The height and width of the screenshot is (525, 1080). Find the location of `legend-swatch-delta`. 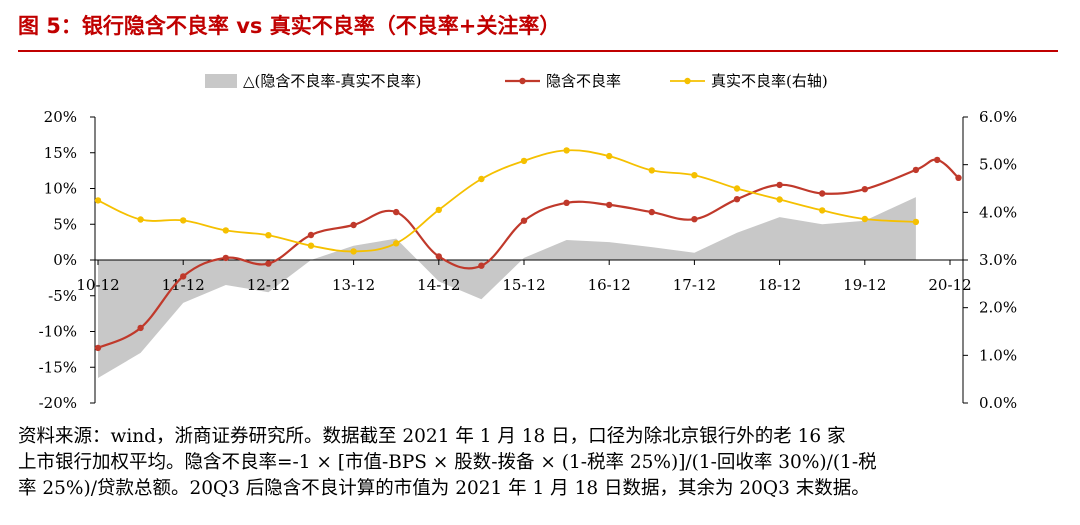

legend-swatch-delta is located at coordinates (221, 81).